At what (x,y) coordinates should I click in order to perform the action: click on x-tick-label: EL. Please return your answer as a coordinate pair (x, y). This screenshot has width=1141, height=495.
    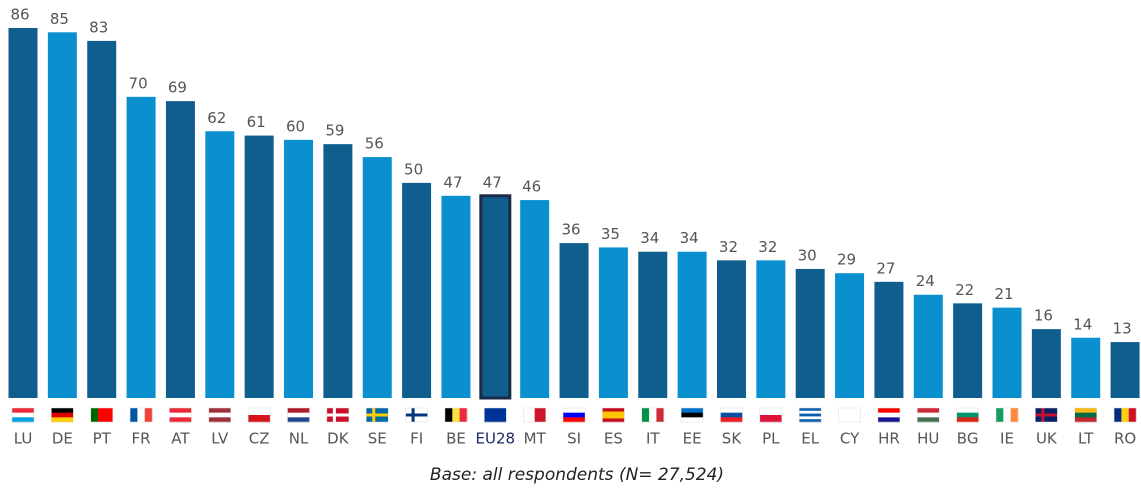
    Looking at the image, I should click on (810, 439).